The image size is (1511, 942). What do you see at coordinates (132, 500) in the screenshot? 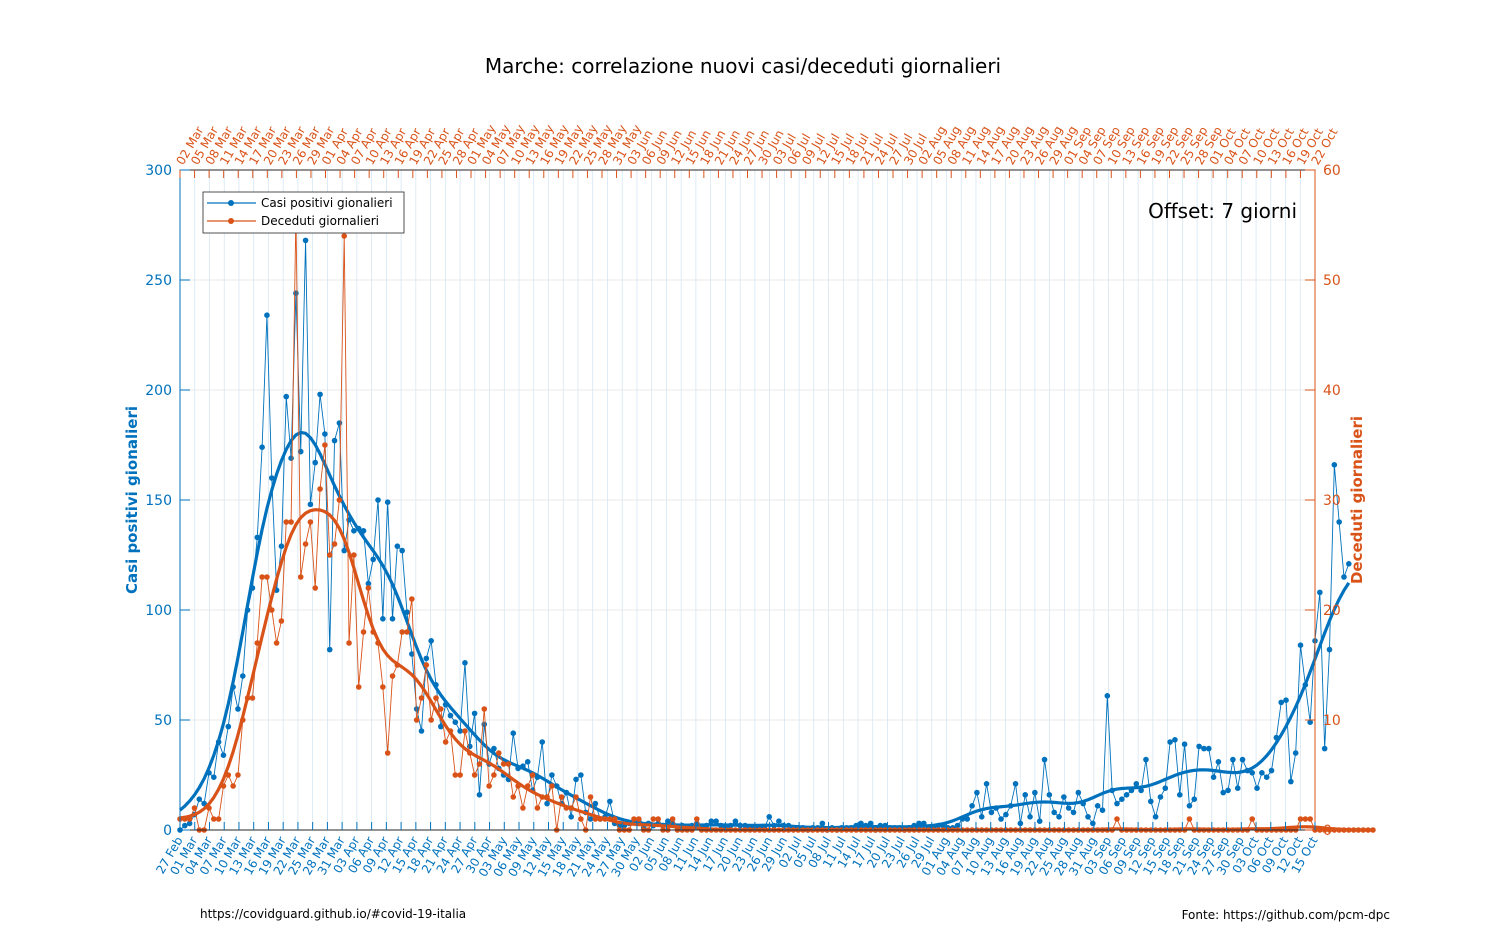
I see `left-axis-label: Casi positivi gionalieri` at bounding box center [132, 500].